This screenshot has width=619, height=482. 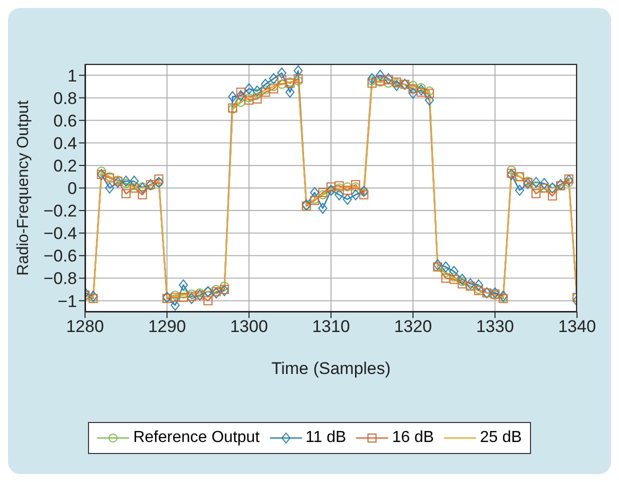 What do you see at coordinates (331, 326) in the screenshot?
I see `x-tick-label: 1310` at bounding box center [331, 326].